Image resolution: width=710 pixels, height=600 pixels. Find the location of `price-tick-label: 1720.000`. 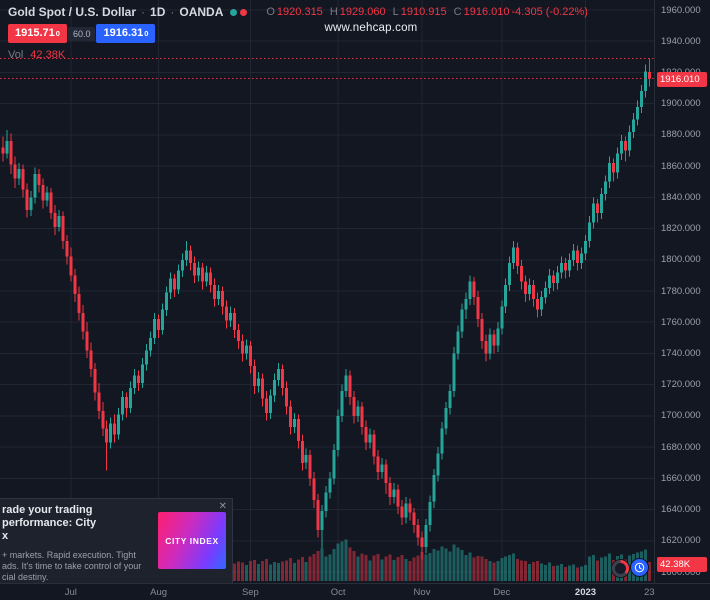

price-tick-label: 1720.000 is located at coordinates (681, 385).